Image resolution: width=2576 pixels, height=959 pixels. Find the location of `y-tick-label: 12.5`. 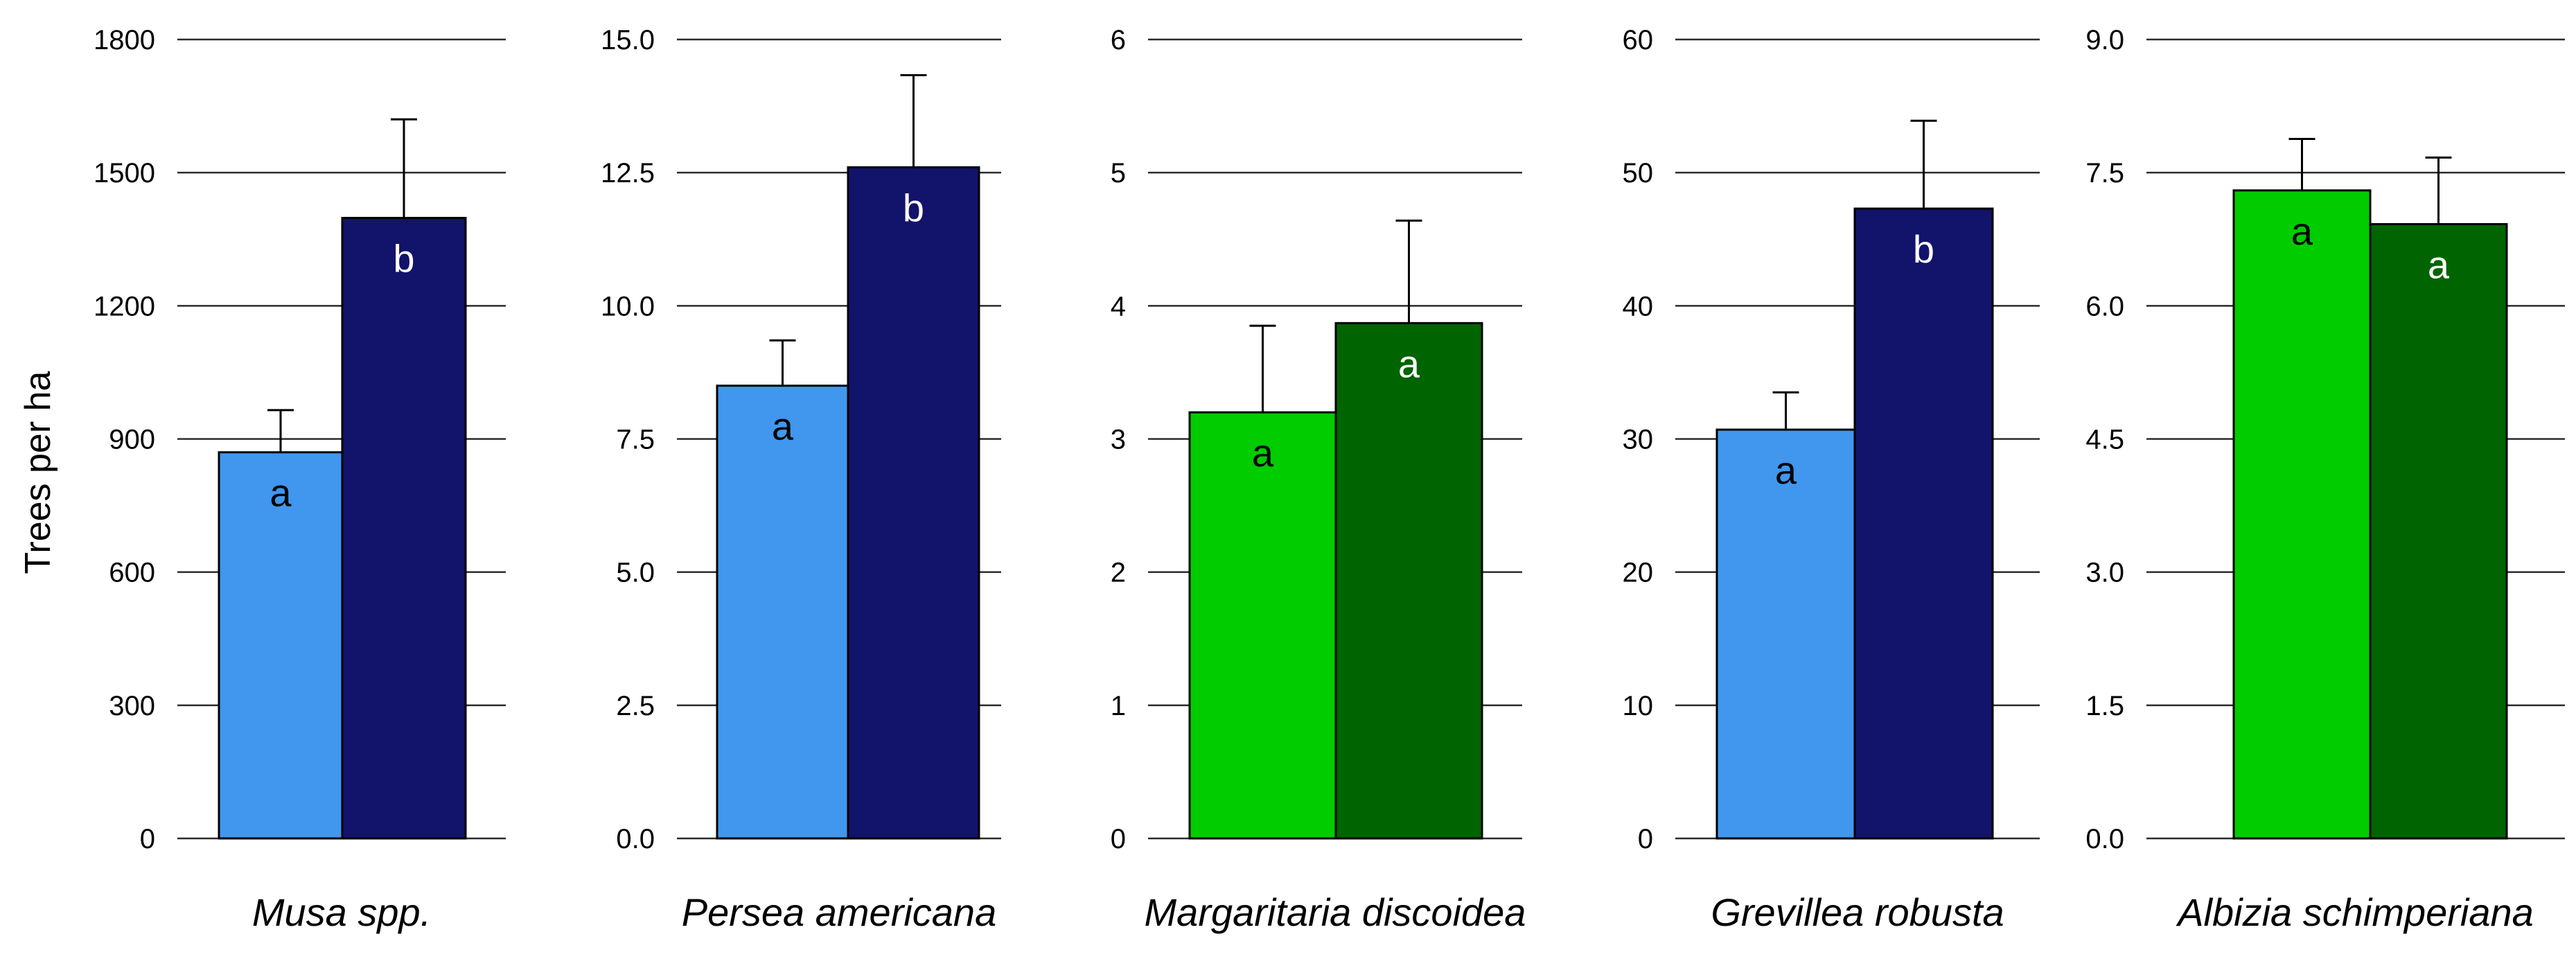

y-tick-label: 12.5 is located at coordinates (628, 173).